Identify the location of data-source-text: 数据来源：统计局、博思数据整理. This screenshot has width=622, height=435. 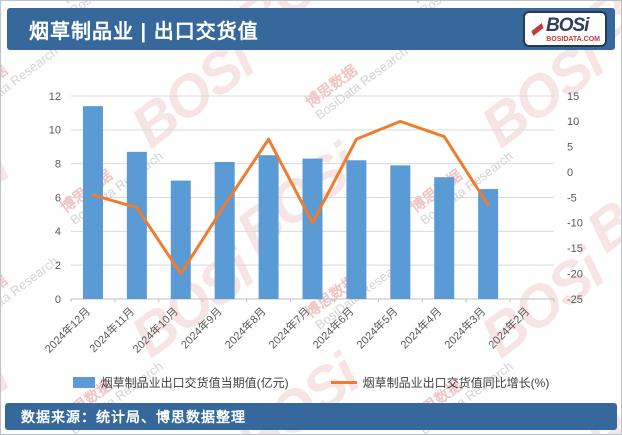
(133, 416).